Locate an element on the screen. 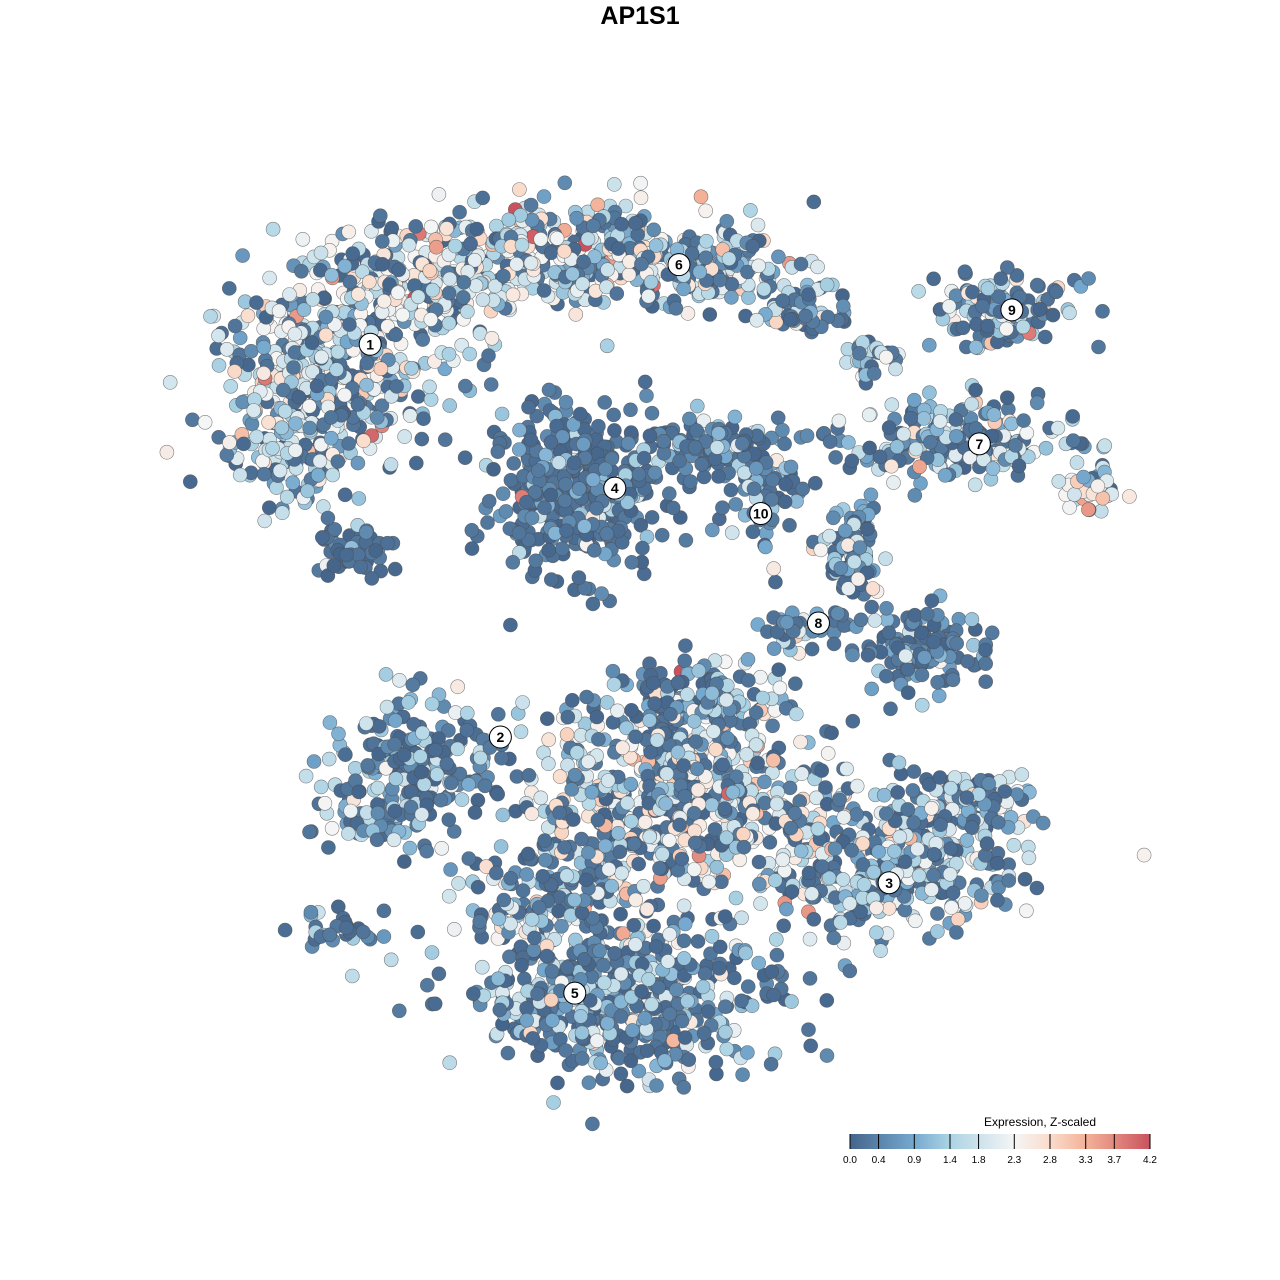 The image size is (1280, 1280). cluster-label-3: 3 is located at coordinates (889, 883).